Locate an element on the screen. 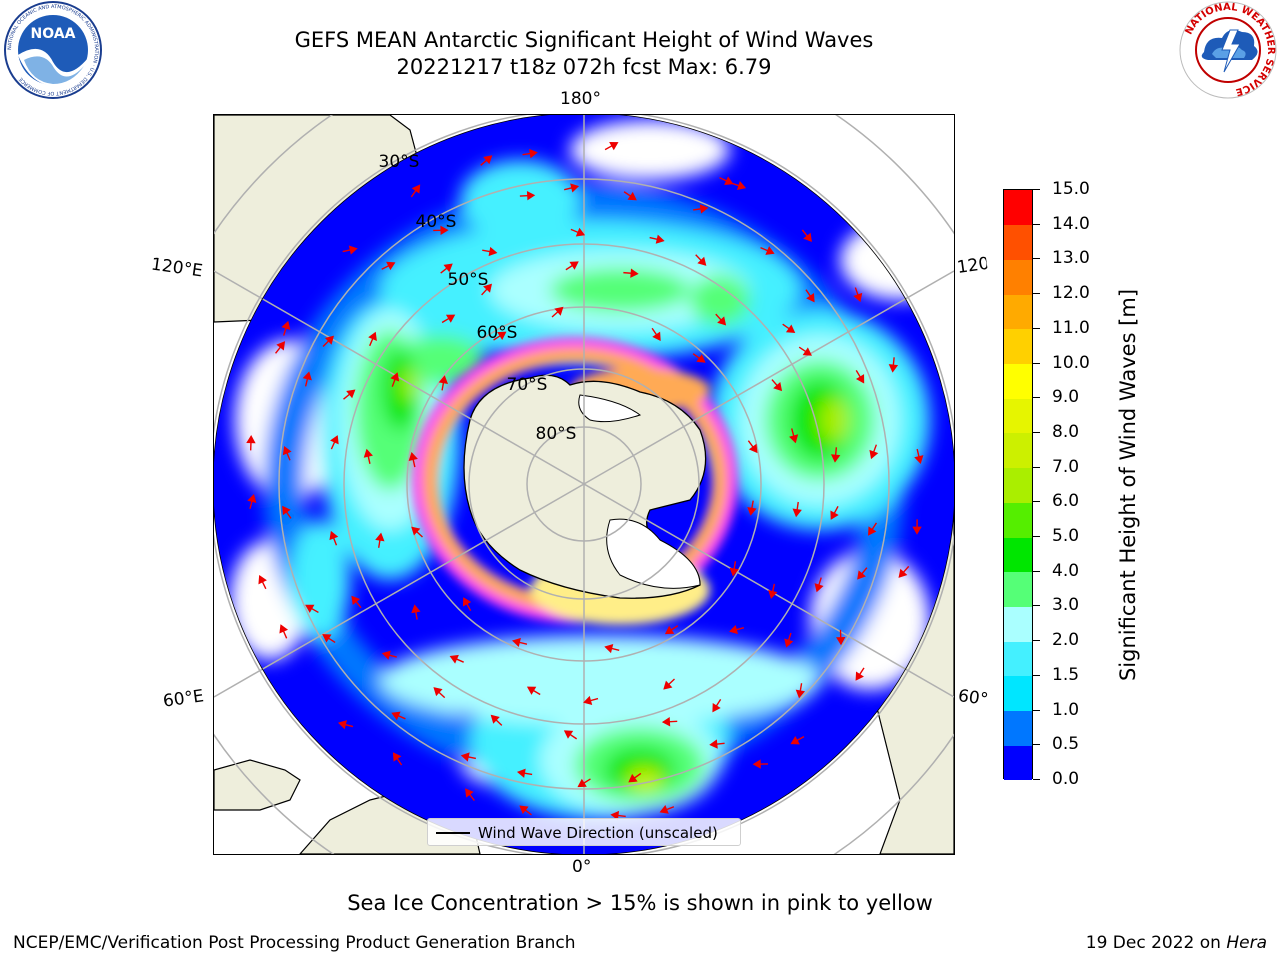  colorbar-tick-label: 3.0 is located at coordinates (1066, 605).